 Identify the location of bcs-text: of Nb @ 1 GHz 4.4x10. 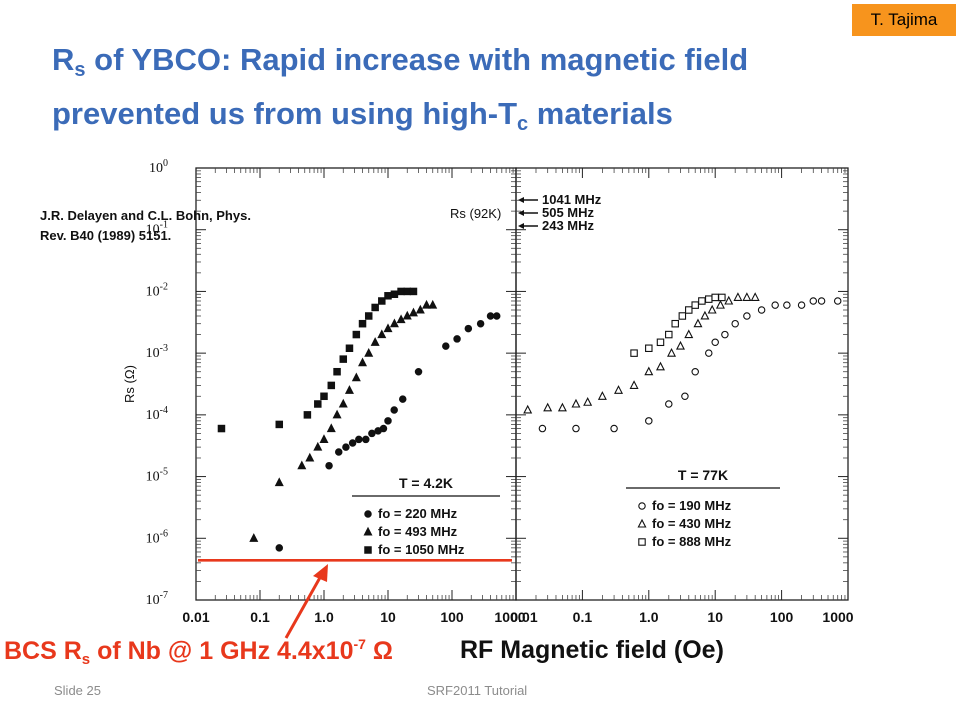
(222, 651).